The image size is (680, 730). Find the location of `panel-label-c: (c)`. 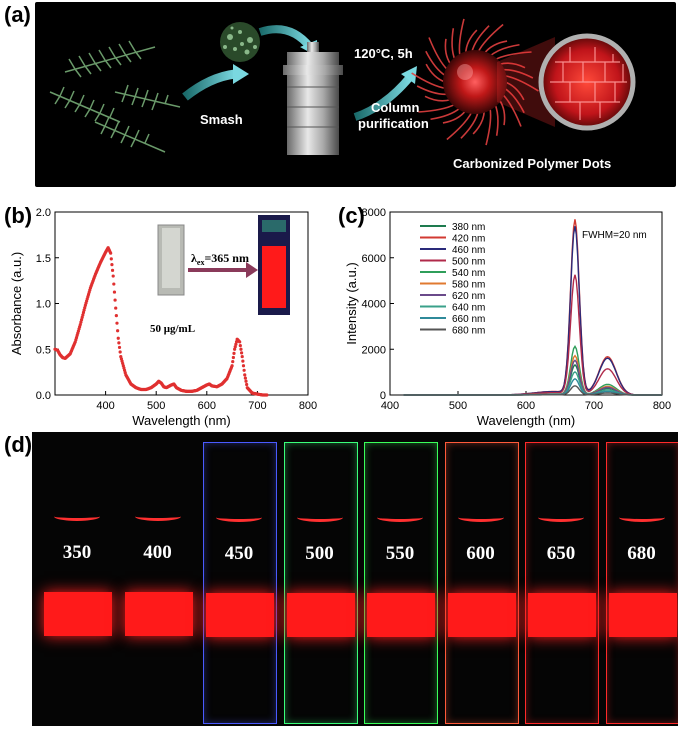

panel-label-c: (c) is located at coordinates (351, 215).